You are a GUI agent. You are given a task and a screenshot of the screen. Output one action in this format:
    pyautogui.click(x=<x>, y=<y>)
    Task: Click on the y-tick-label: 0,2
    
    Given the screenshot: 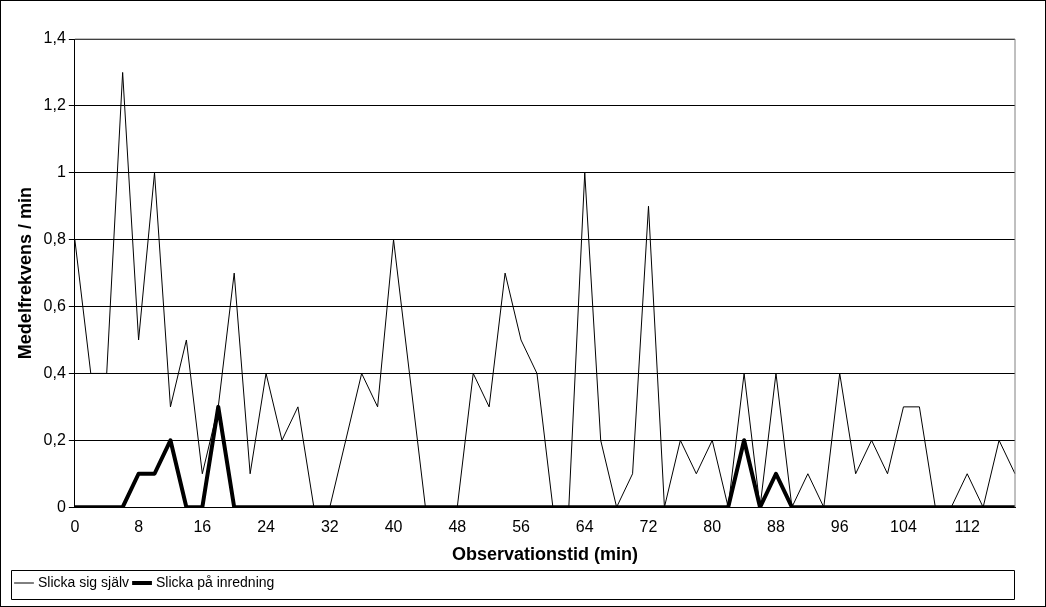 What is the action you would take?
    pyautogui.click(x=54, y=439)
    